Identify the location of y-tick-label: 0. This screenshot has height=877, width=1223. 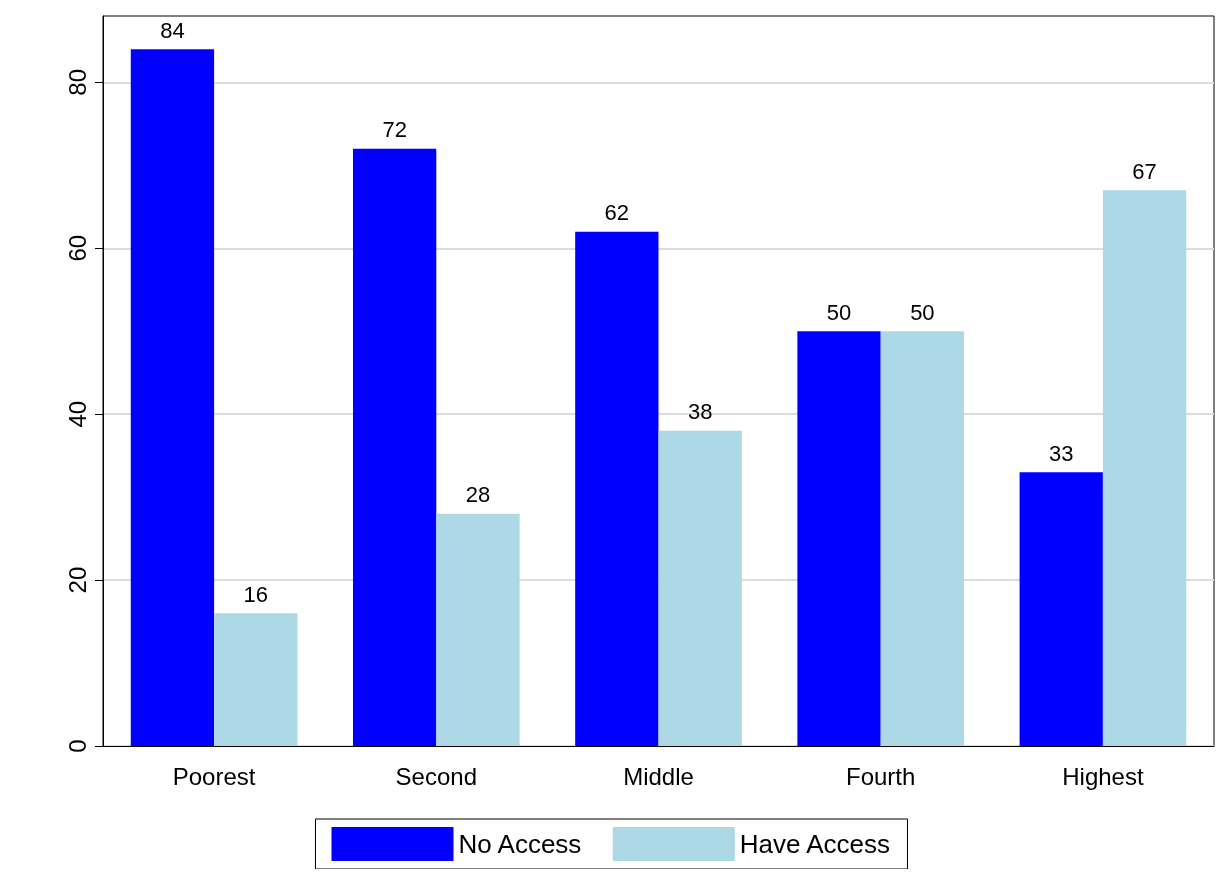
(77, 746).